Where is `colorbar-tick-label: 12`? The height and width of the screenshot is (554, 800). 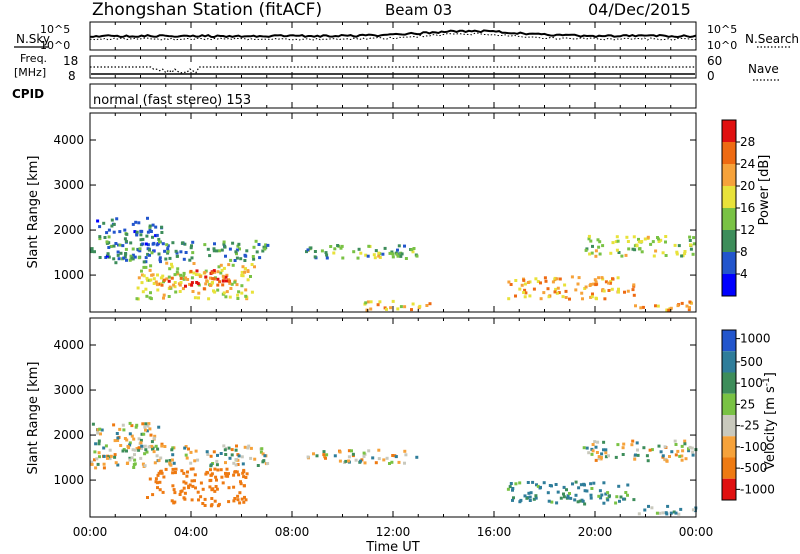
colorbar-tick-label: 12 is located at coordinates (747, 230).